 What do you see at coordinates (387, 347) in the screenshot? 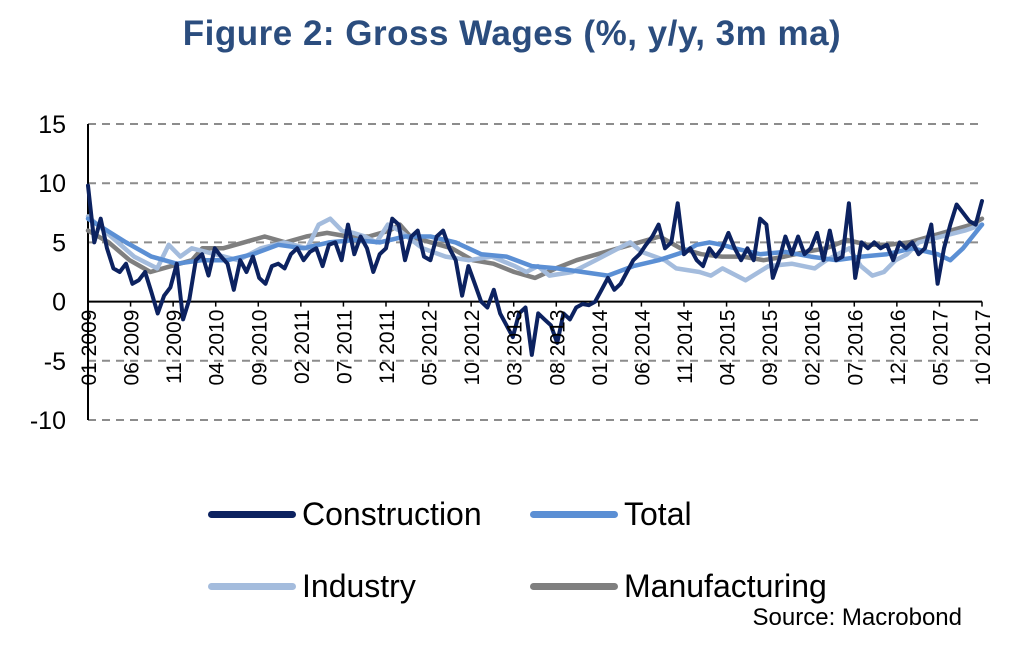
I see `x-tick-label: 12 2011` at bounding box center [387, 347].